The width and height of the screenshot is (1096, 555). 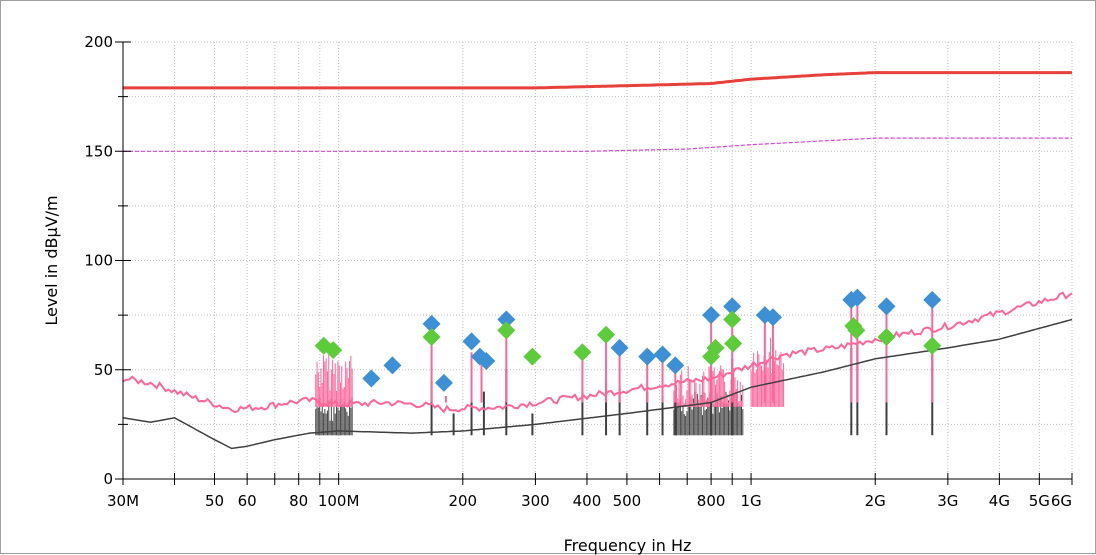 What do you see at coordinates (98, 151) in the screenshot?
I see `y-tick-label: 150` at bounding box center [98, 151].